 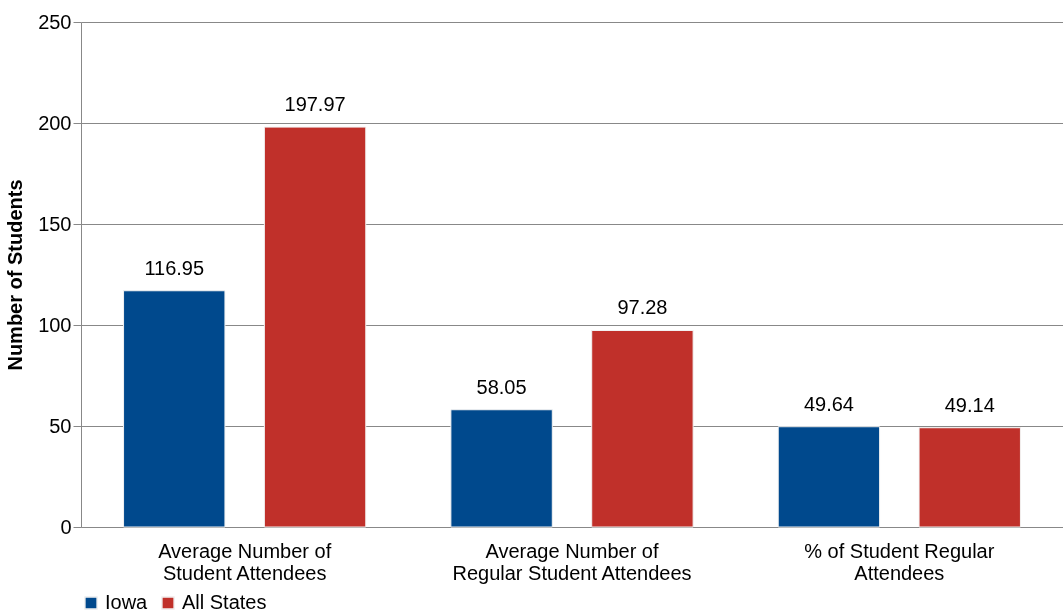 What do you see at coordinates (899, 561) in the screenshot?
I see `x-tick-label: % of Student Regular Attendees` at bounding box center [899, 561].